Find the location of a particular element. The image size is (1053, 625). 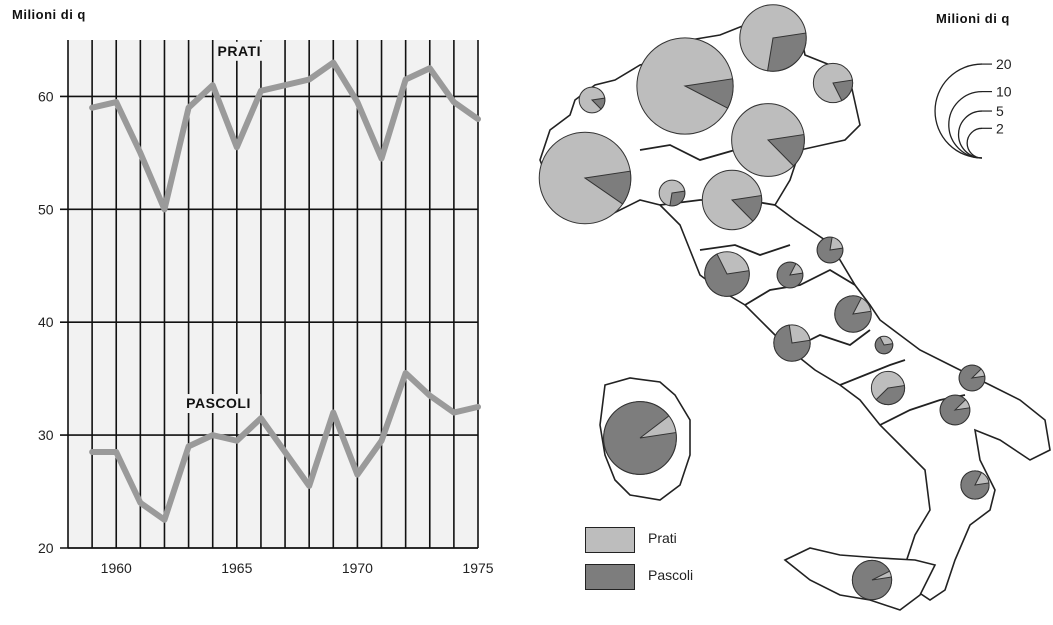

pie-campania is located at coordinates (888, 388).